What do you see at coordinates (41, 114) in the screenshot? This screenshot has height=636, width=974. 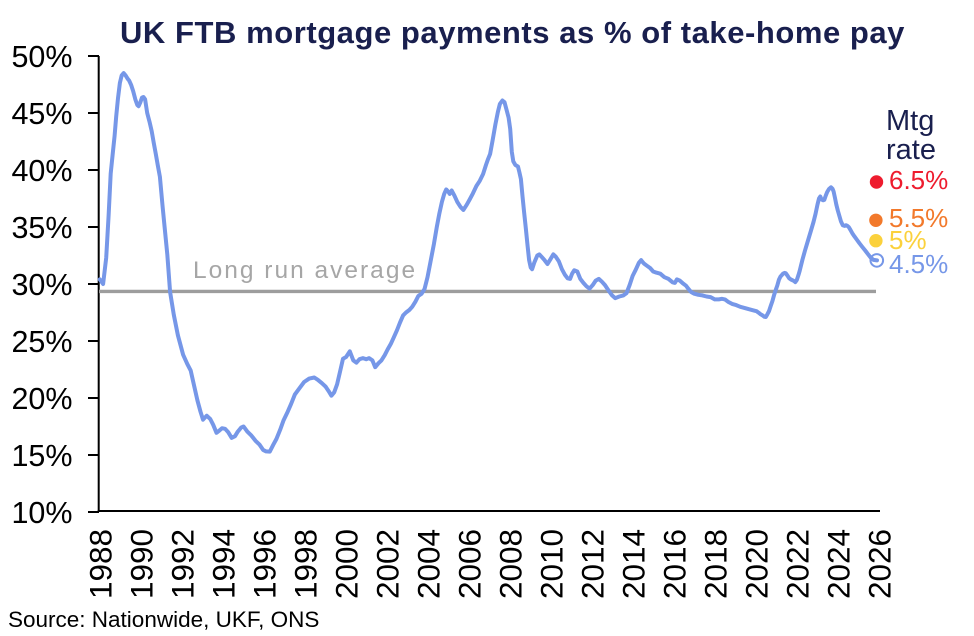 I see `svg-text: 45%` at bounding box center [41, 114].